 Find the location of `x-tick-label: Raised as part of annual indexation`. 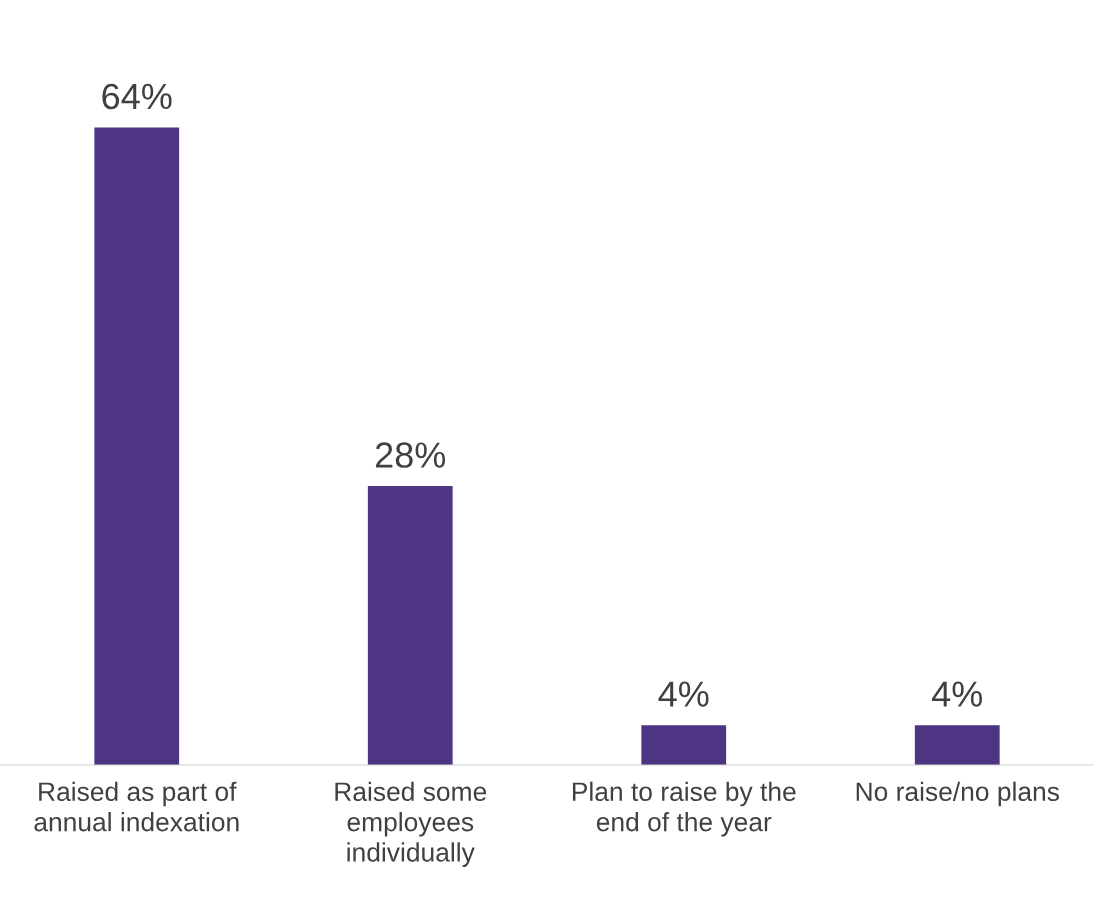

x-tick-label: Raised as part of annual indexation is located at coordinates (136, 806).